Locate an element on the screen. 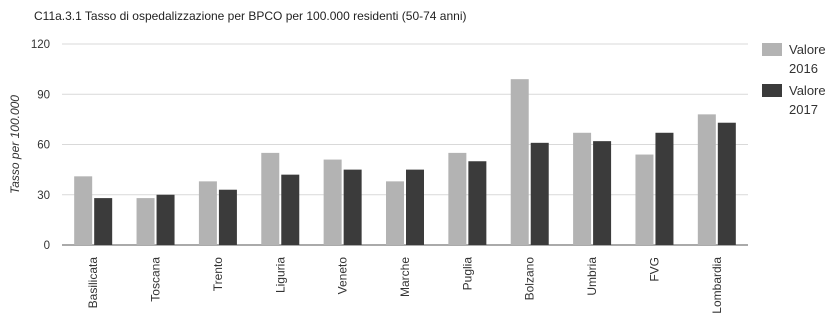 The height and width of the screenshot is (323, 828). x-tick-label: Marche is located at coordinates (405, 277).